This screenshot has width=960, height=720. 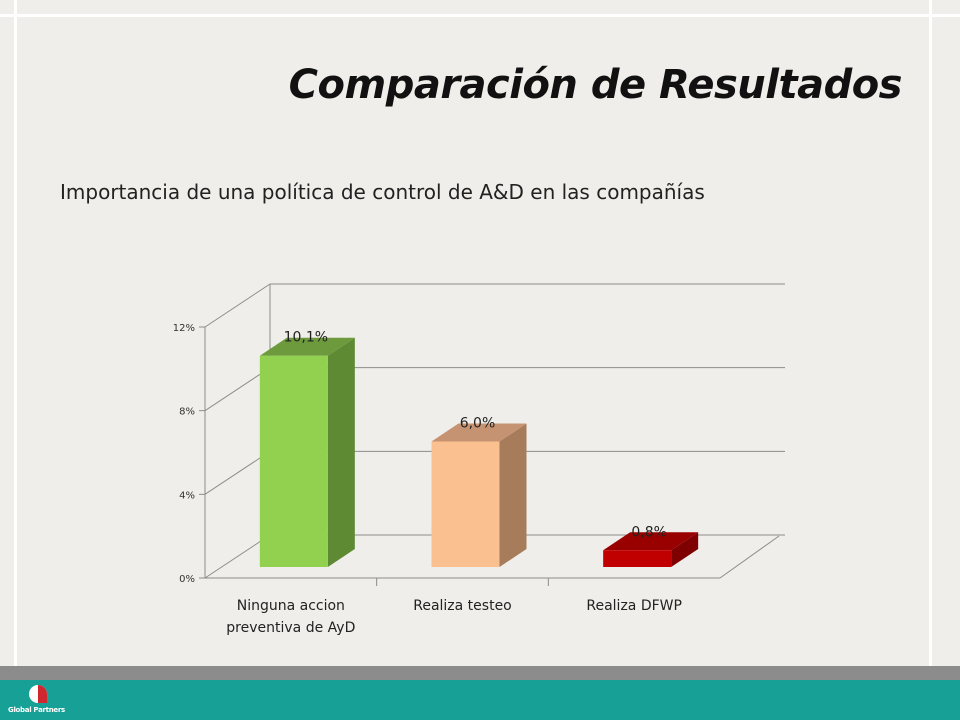 What do you see at coordinates (462, 606) in the screenshot?
I see `category-label: Realiza testeo` at bounding box center [462, 606].